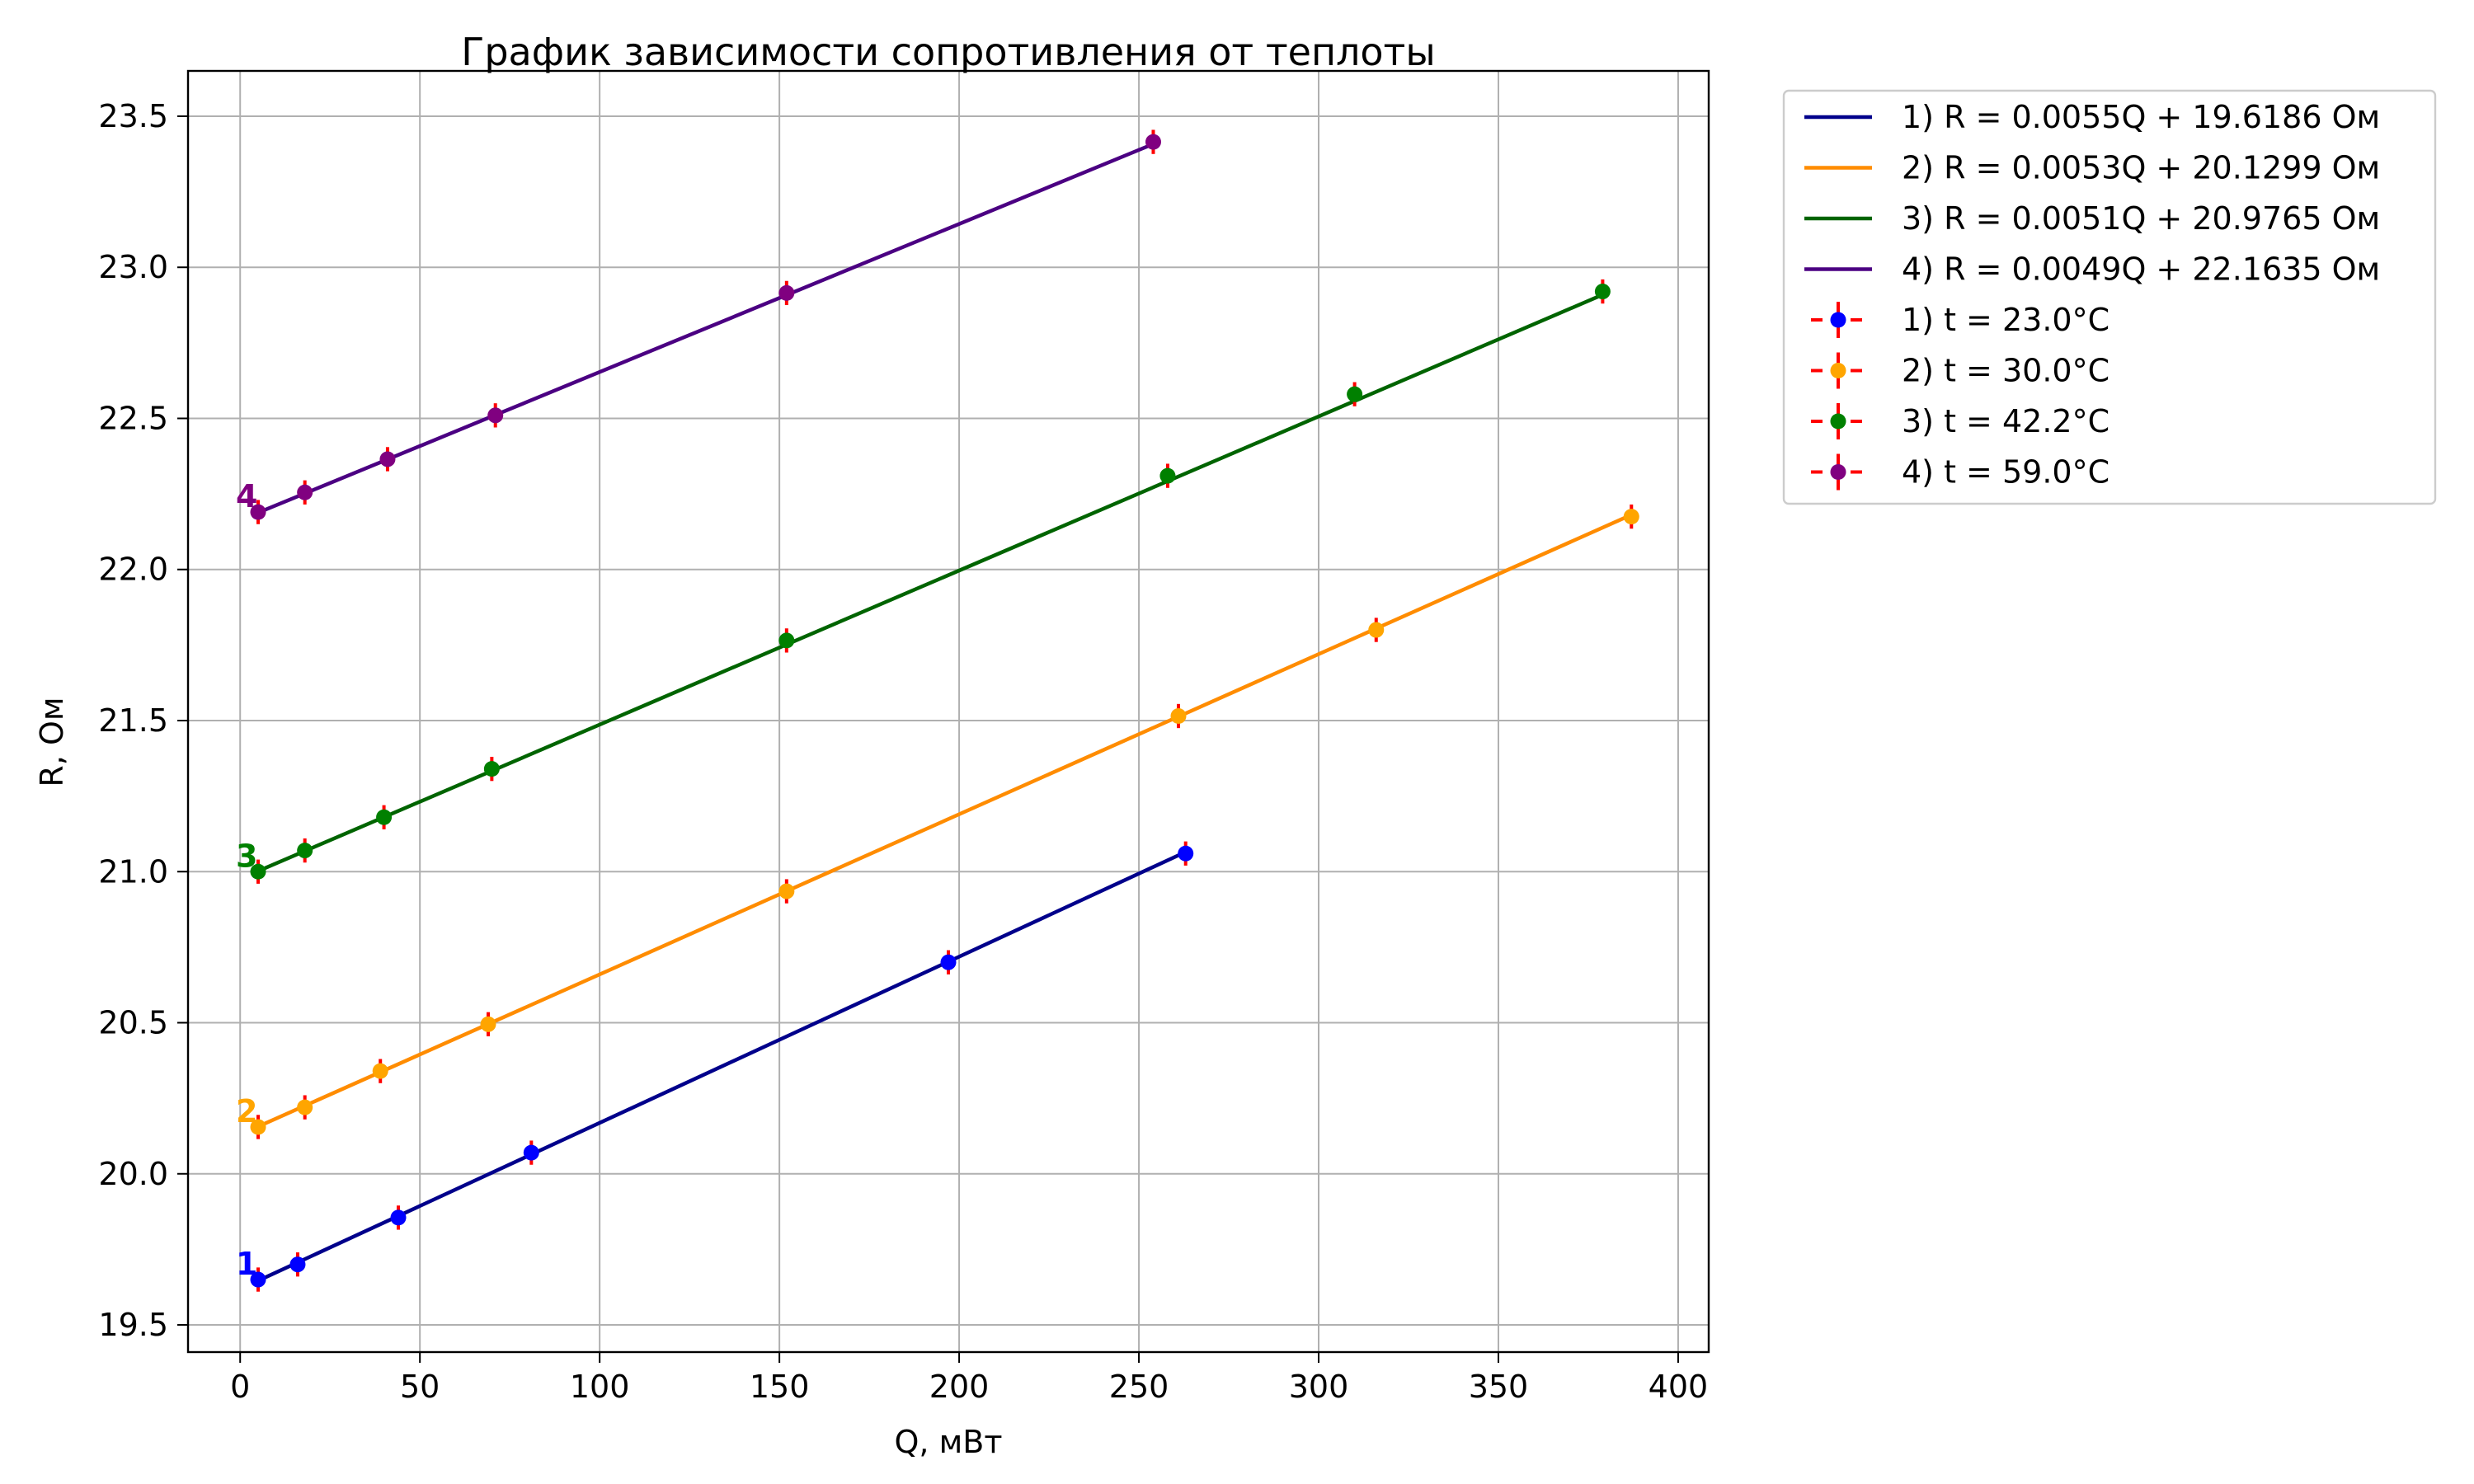 The width and height of the screenshot is (2474, 1484). Describe the element at coordinates (420, 1387) in the screenshot. I see `x-tick-label: 50` at that location.